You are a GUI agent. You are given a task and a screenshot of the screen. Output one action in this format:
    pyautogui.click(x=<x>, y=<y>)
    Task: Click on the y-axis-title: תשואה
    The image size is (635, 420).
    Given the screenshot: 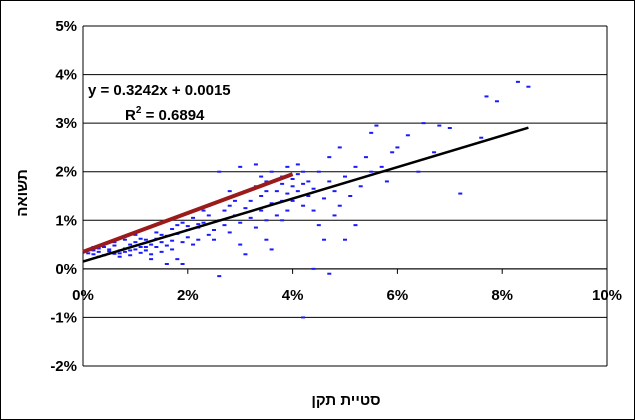 What is the action you would take?
    pyautogui.click(x=22, y=192)
    